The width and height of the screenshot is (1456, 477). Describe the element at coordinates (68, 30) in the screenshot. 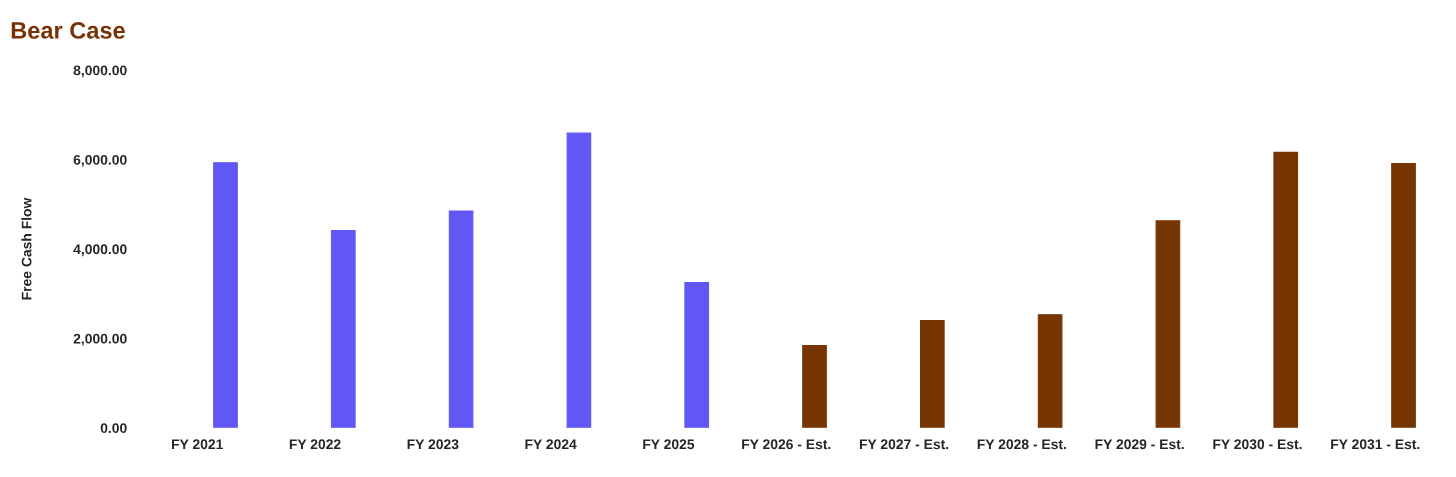

I see `chart-title: Bear Case` at that location.